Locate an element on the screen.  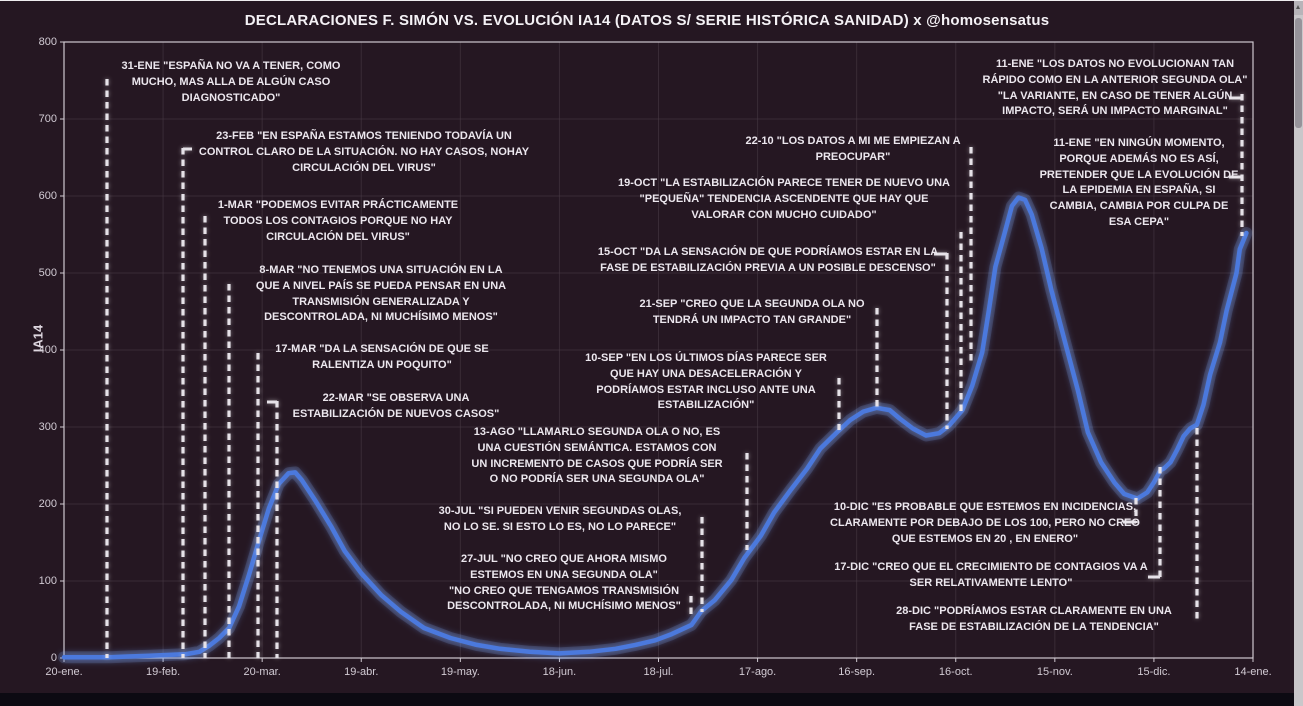
annotation-line: O NO PODRÍA SER UNA SEGUNDA OLA" is located at coordinates (597, 479).